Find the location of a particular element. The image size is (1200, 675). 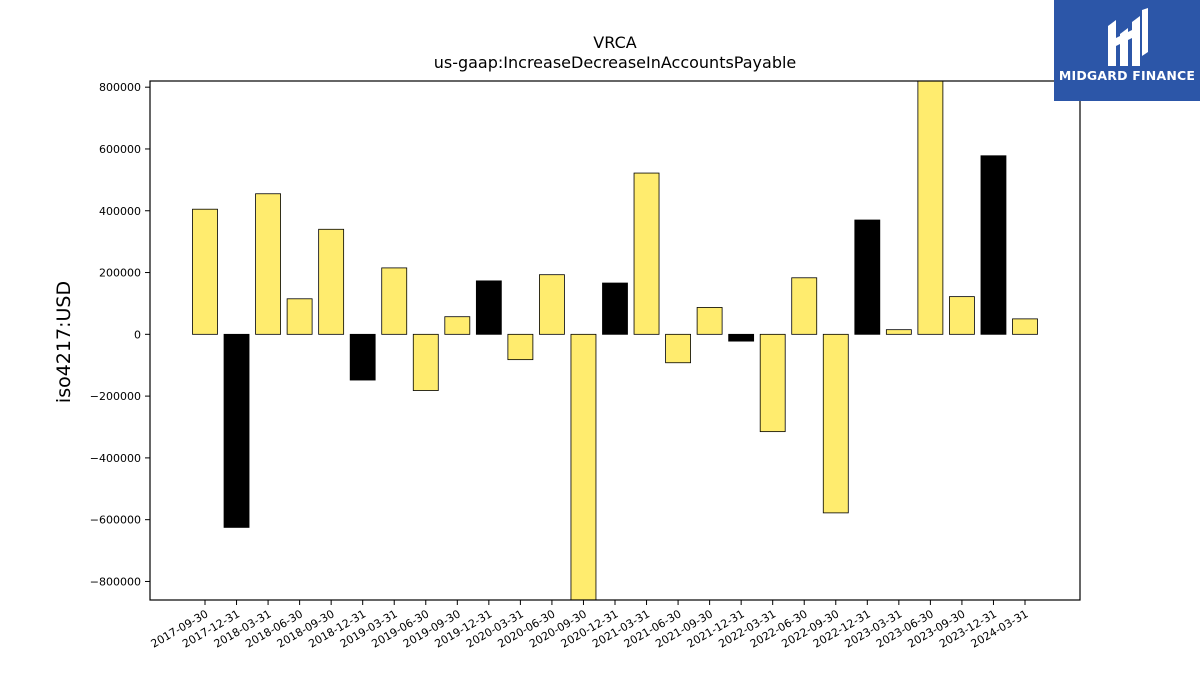

brand-logo-text: MIDGARD FINANCE is located at coordinates (1127, 75).